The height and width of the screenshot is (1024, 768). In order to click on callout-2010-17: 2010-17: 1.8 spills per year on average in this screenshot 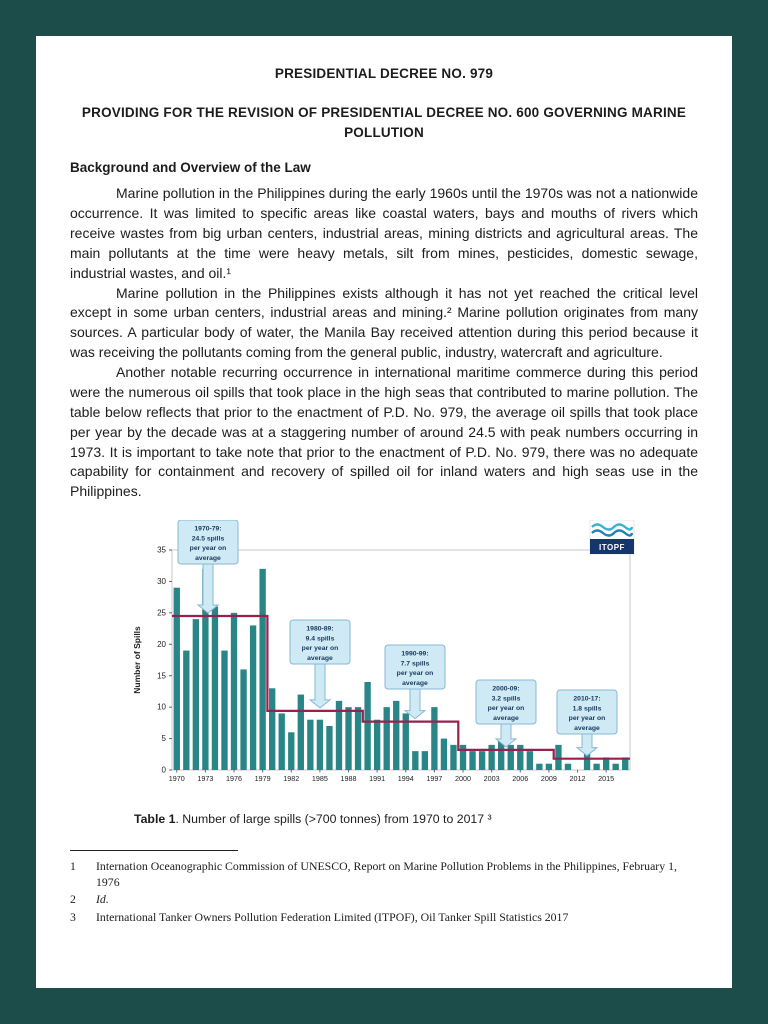, I will do `click(587, 723)`.